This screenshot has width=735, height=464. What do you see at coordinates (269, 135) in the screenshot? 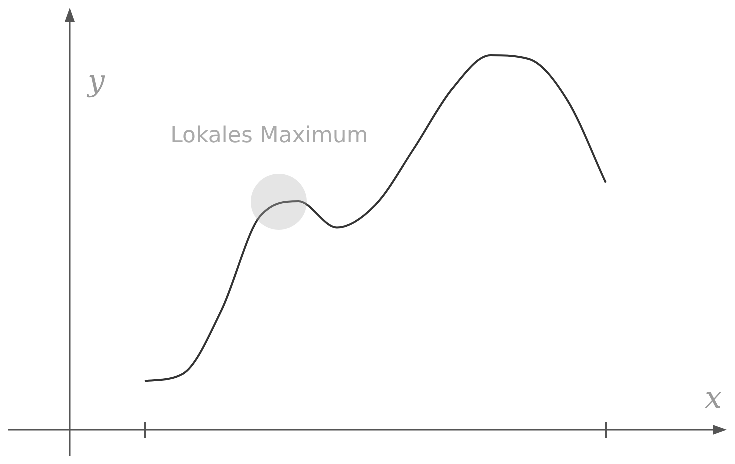
I see `annotation: Lokales Maximum` at bounding box center [269, 135].